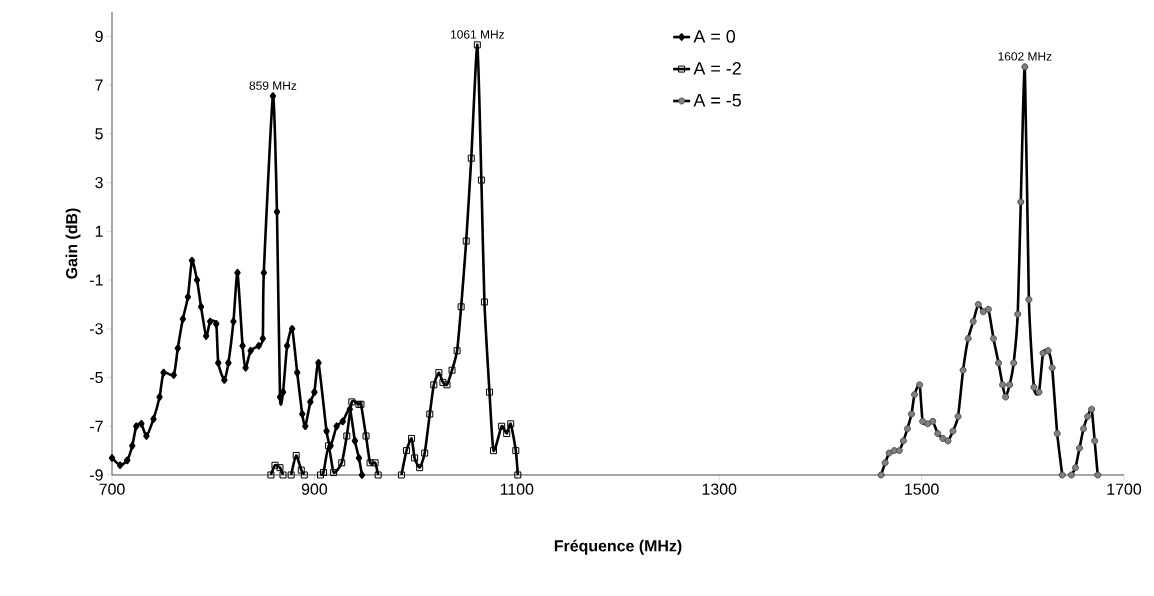 The width and height of the screenshot is (1154, 596). What do you see at coordinates (99, 231) in the screenshot?
I see `y-tick-label: 1` at bounding box center [99, 231].